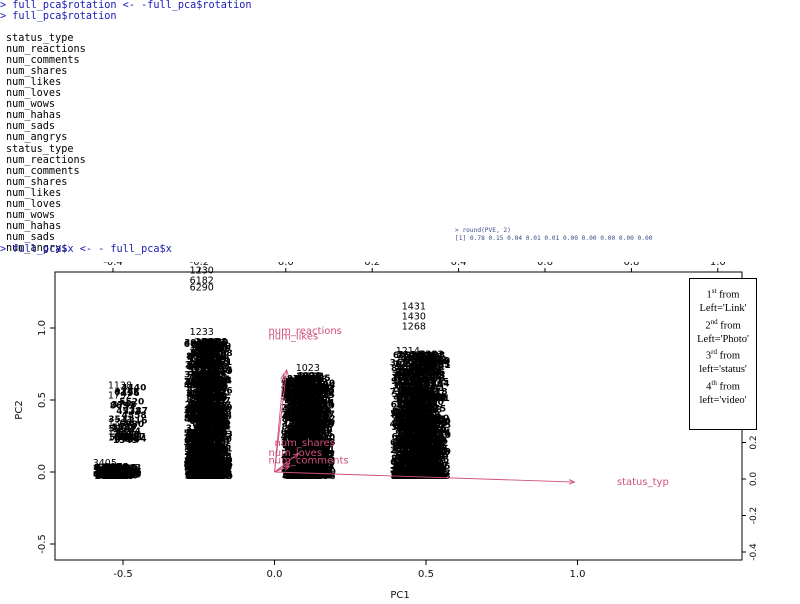  What do you see at coordinates (310, 381) in the screenshot?
I see `data-point: 8739` at bounding box center [310, 381].